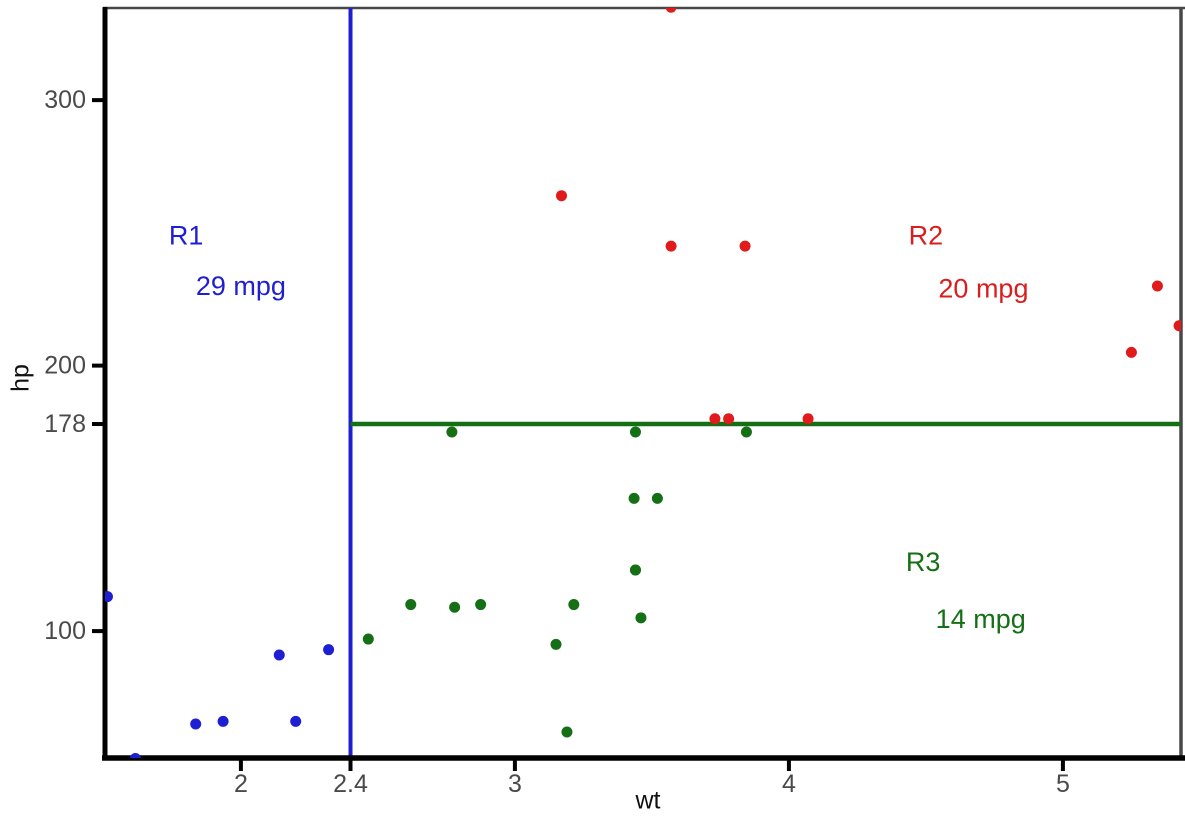  I want to click on x-tick-label: 2.4, so click(350, 784).